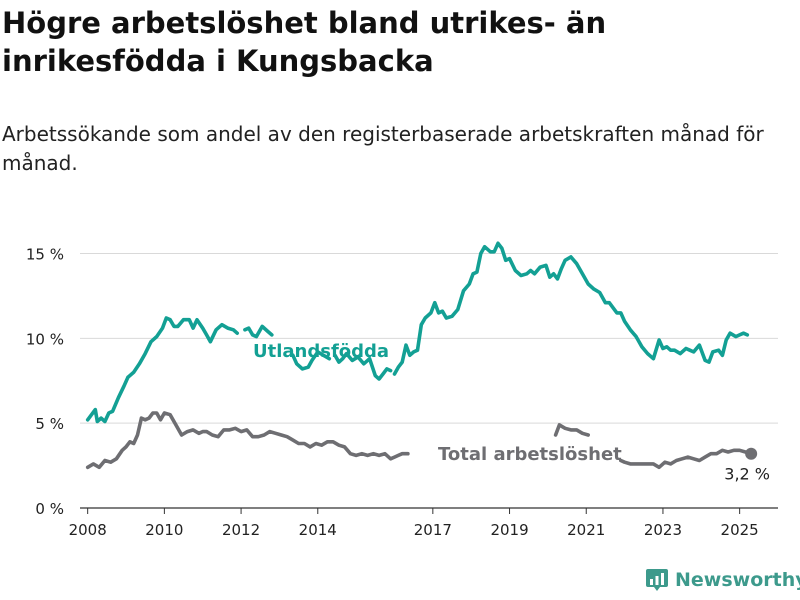 The height and width of the screenshot is (600, 800). What do you see at coordinates (586, 530) in the screenshot?
I see `x-tick-label: 2021` at bounding box center [586, 530].